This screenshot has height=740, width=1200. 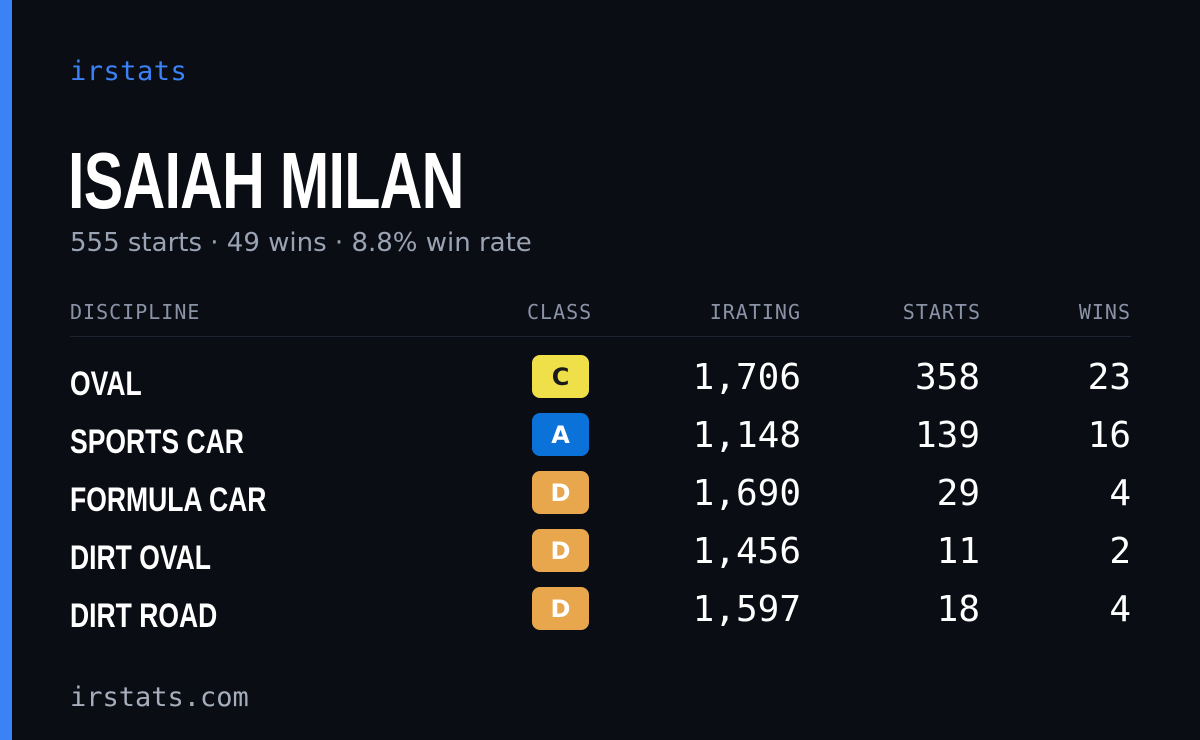 I want to click on class-badge: A, so click(x=560, y=434).